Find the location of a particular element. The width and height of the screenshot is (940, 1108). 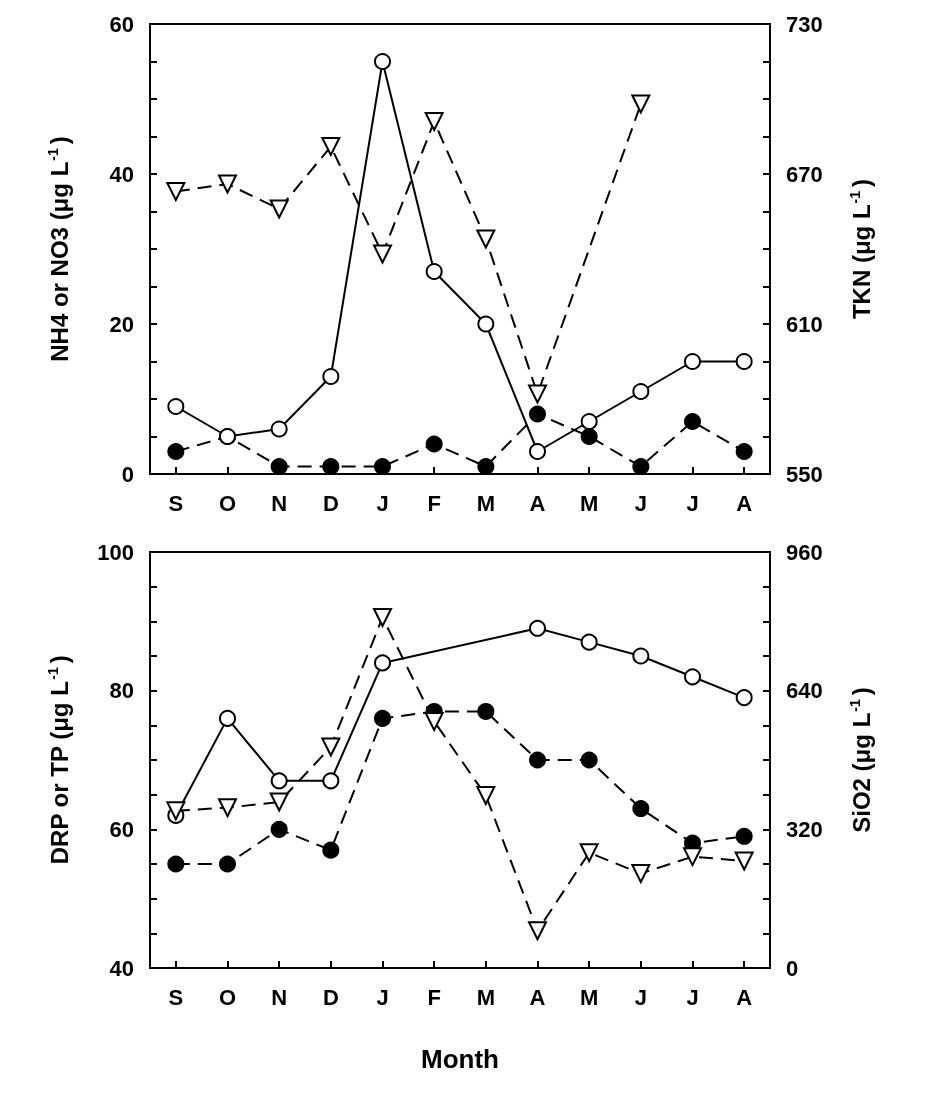

y2-tick-label: 640 is located at coordinates (804, 691).